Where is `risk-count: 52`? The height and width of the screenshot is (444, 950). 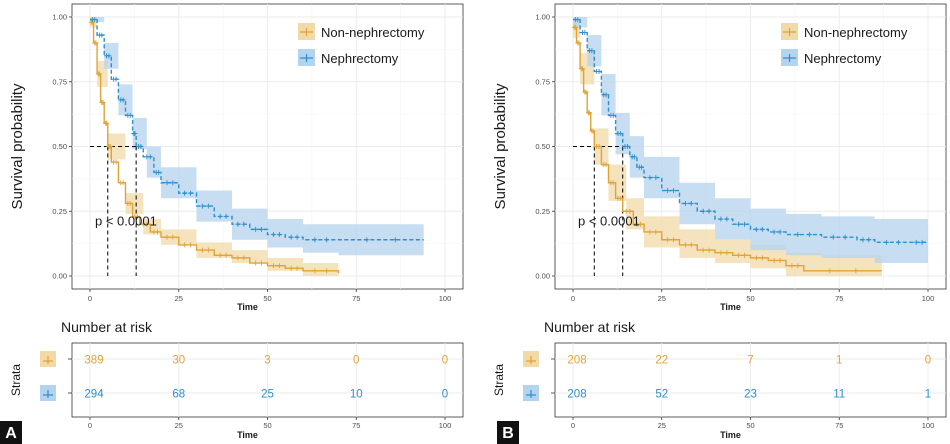
risk-count: 52 is located at coordinates (661, 395).